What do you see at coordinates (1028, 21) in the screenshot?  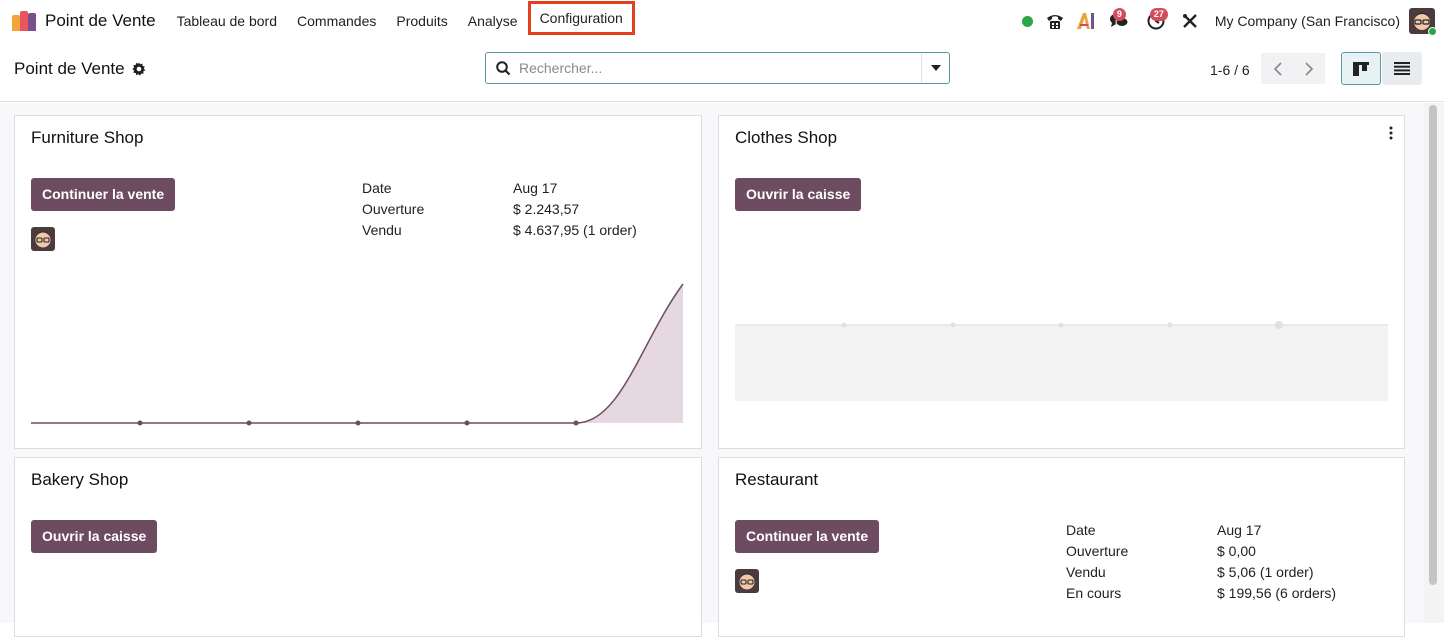 I see `status-dot-icon` at bounding box center [1028, 21].